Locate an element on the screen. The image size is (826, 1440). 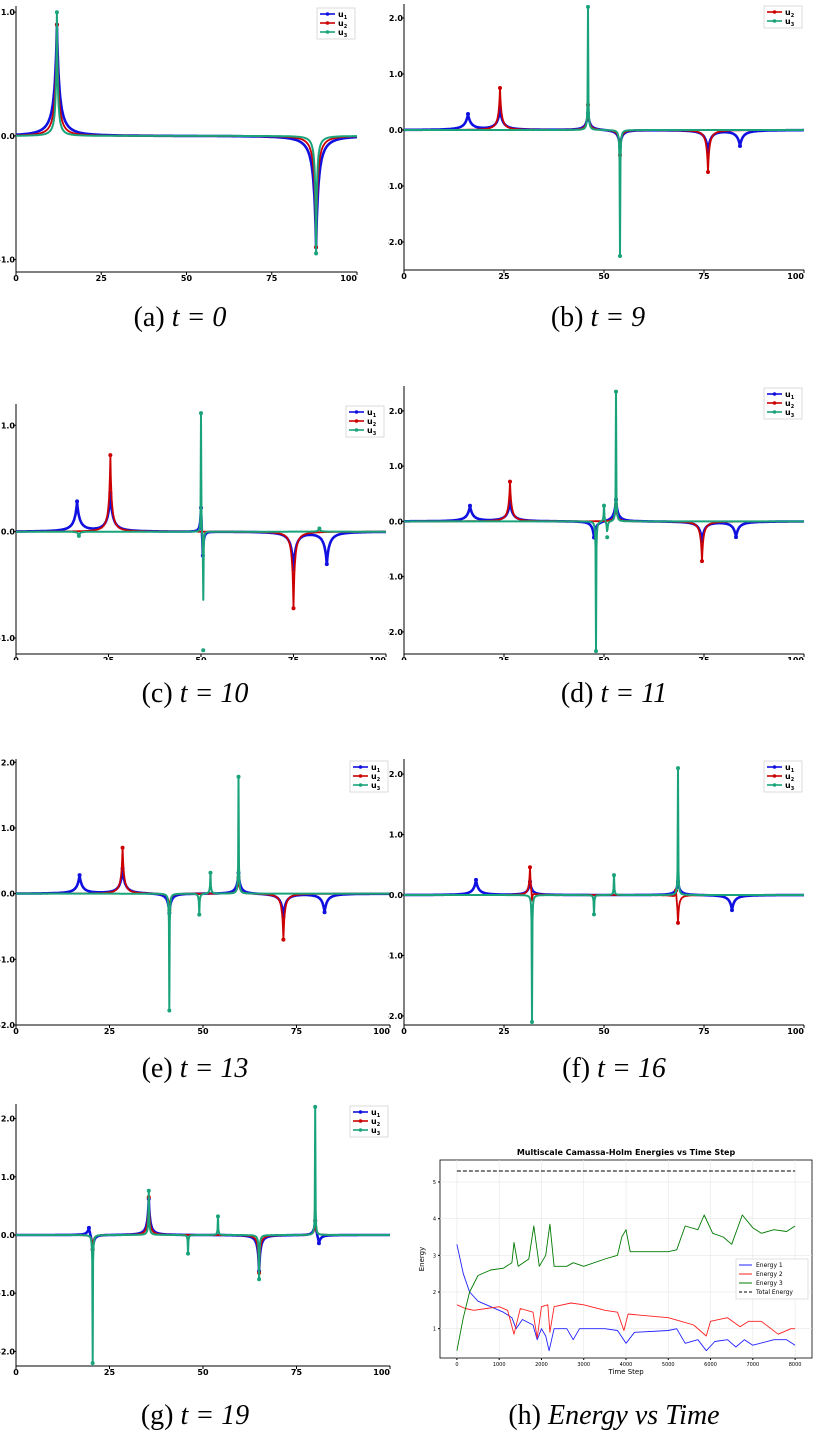
caption-expr: Energy vs Time is located at coordinates (634, 1415).